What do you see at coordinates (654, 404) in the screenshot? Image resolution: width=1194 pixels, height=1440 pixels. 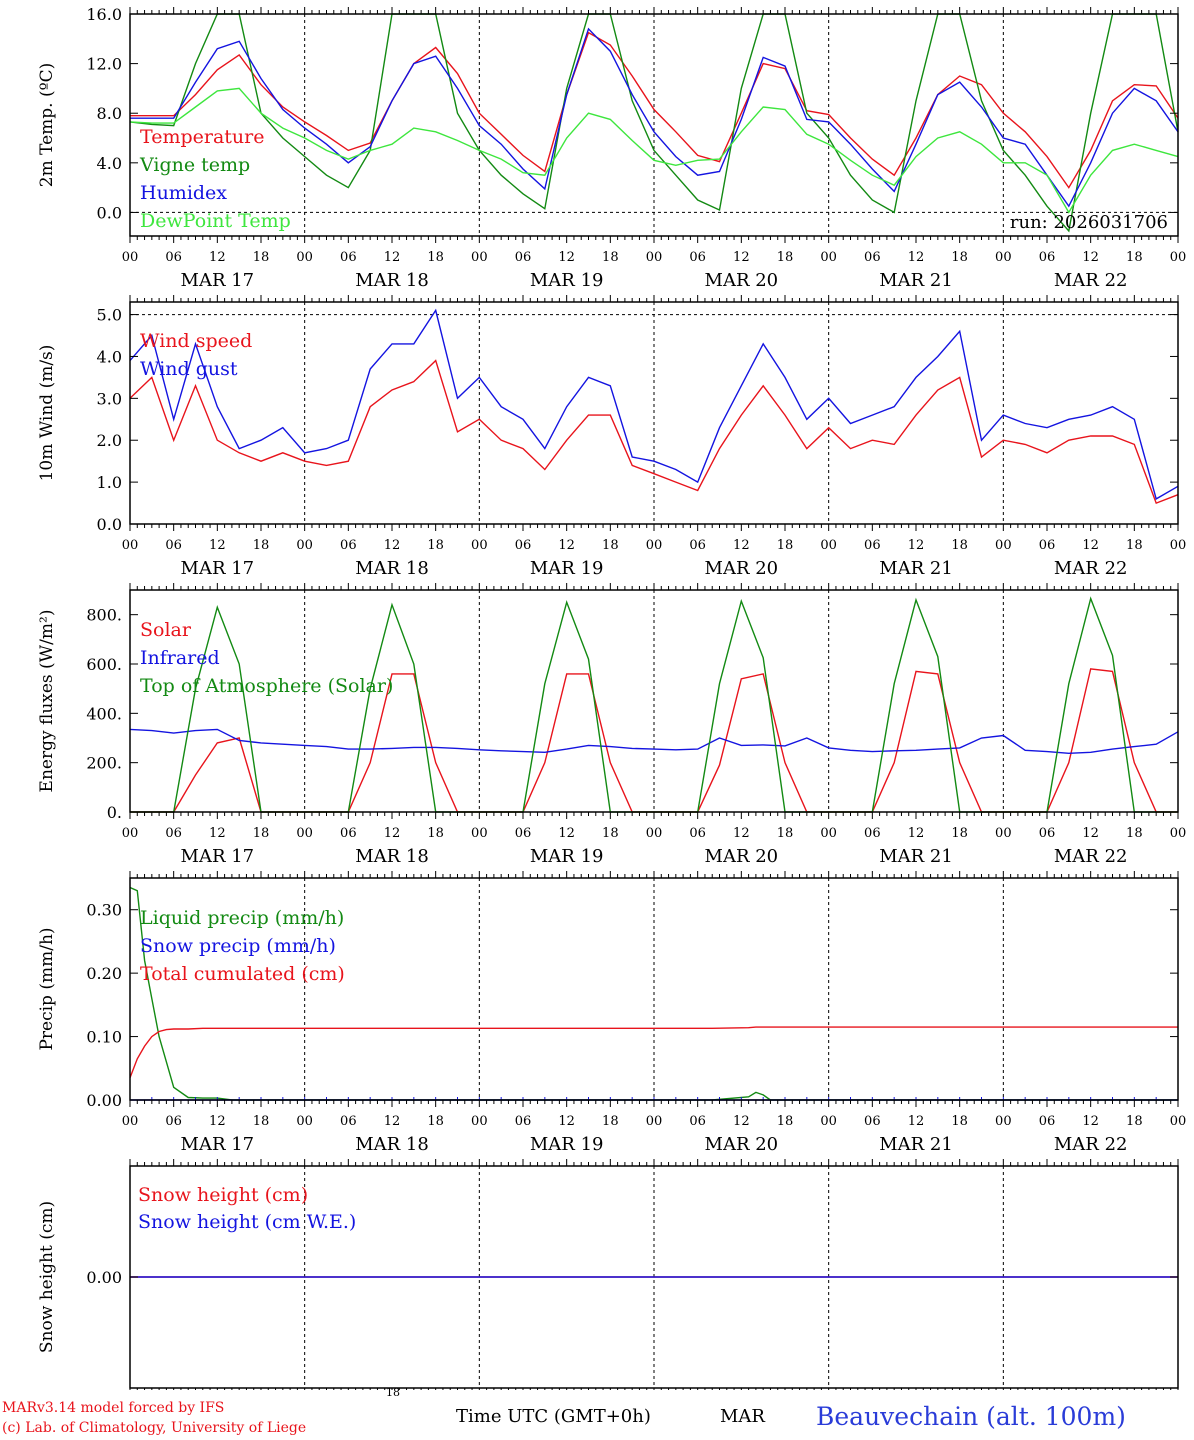 I see `series-line-wind-gust` at bounding box center [654, 404].